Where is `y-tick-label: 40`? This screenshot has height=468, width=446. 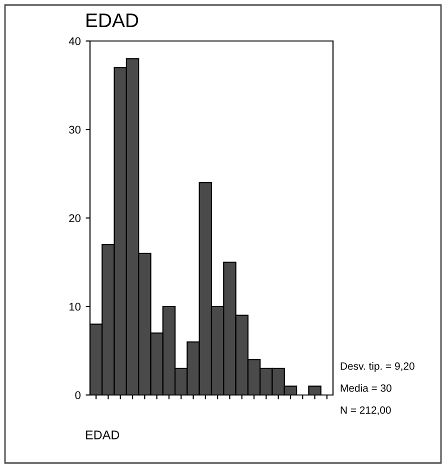 y-tick-label: 40 is located at coordinates (74, 41).